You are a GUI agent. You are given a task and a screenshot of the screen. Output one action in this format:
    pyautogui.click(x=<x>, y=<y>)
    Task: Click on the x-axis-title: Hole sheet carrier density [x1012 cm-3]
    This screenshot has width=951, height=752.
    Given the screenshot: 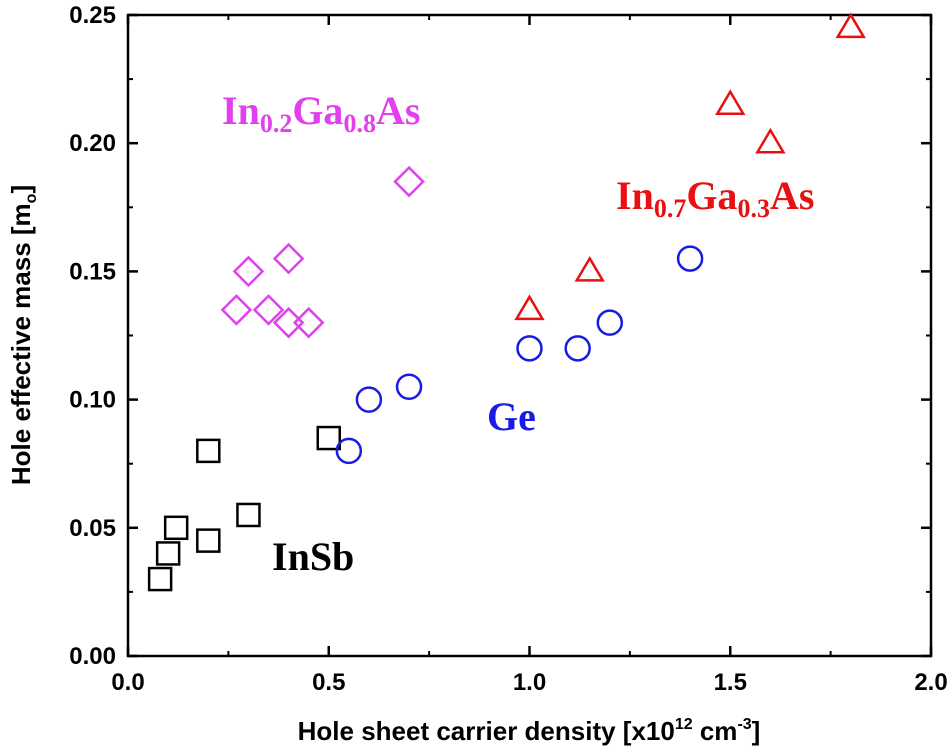 What is the action you would take?
    pyautogui.click(x=529, y=731)
    